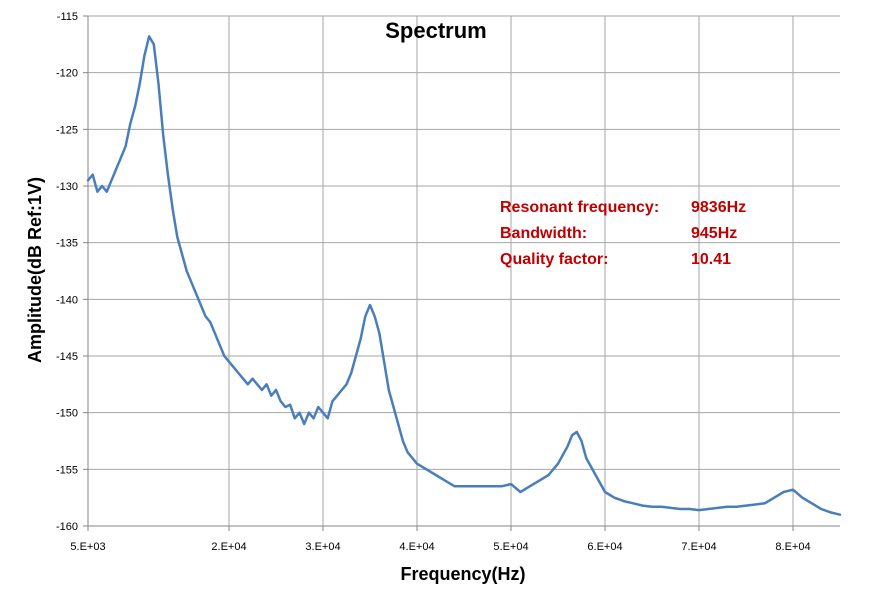 The width and height of the screenshot is (876, 604). I want to click on annotation-label-bandwidth: Bandwidth:, so click(543, 233).